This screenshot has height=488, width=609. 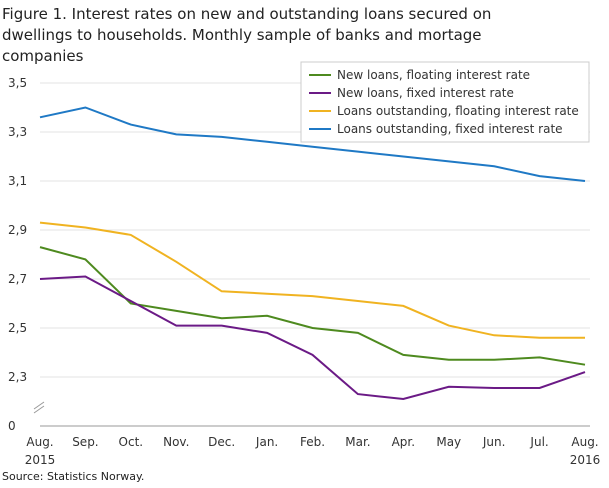 What do you see at coordinates (17, 328) in the screenshot?
I see `y-tick-label: 2,5` at bounding box center [17, 328].